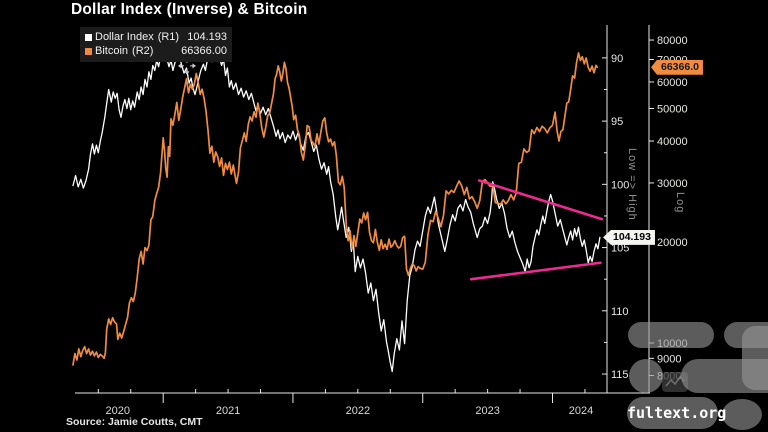 This screenshot has height=432, width=768. Describe the element at coordinates (207, 37) in the screenshot. I see `legend-value: 104.193` at that location.